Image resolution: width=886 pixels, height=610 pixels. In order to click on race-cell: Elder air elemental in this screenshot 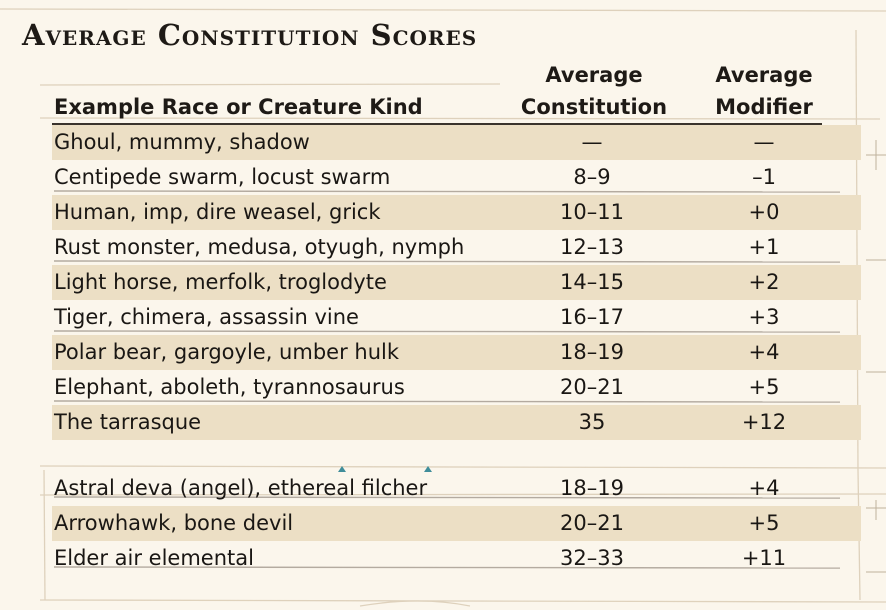, I will do `click(154, 558)`.